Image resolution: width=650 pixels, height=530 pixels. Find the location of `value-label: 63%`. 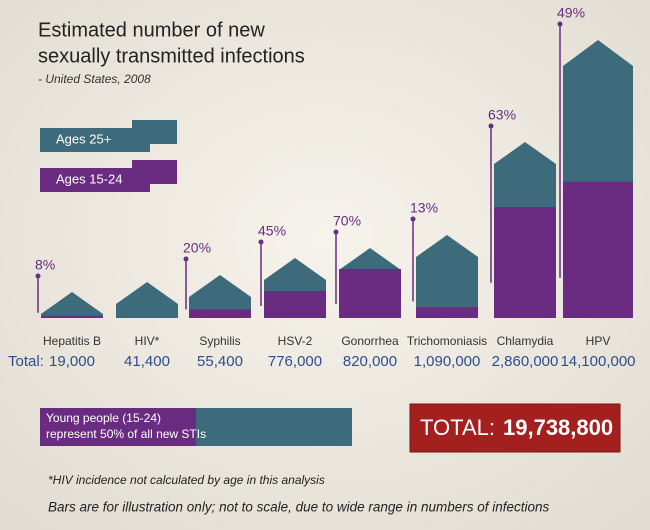

value-label: 63% is located at coordinates (502, 115).